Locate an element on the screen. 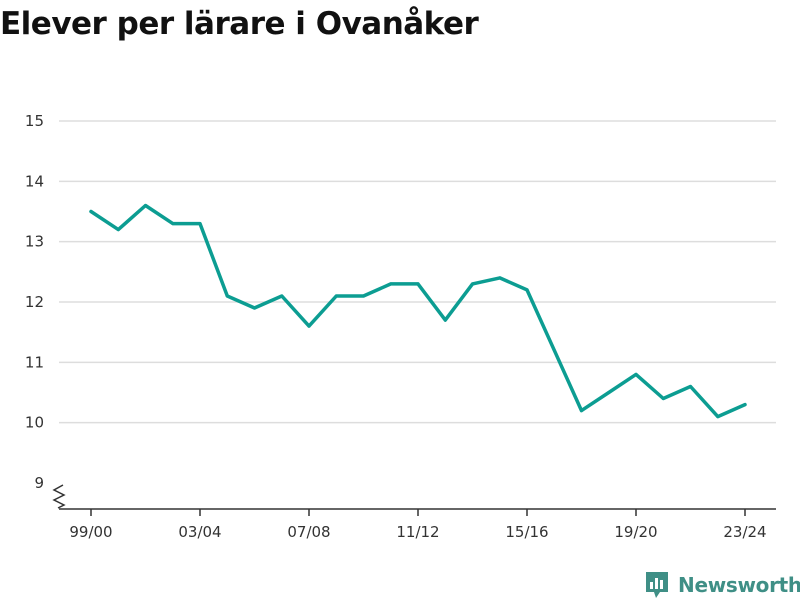  y-axis-ticks: 9 10 11 12 13 14 15 is located at coordinates (34, 302).